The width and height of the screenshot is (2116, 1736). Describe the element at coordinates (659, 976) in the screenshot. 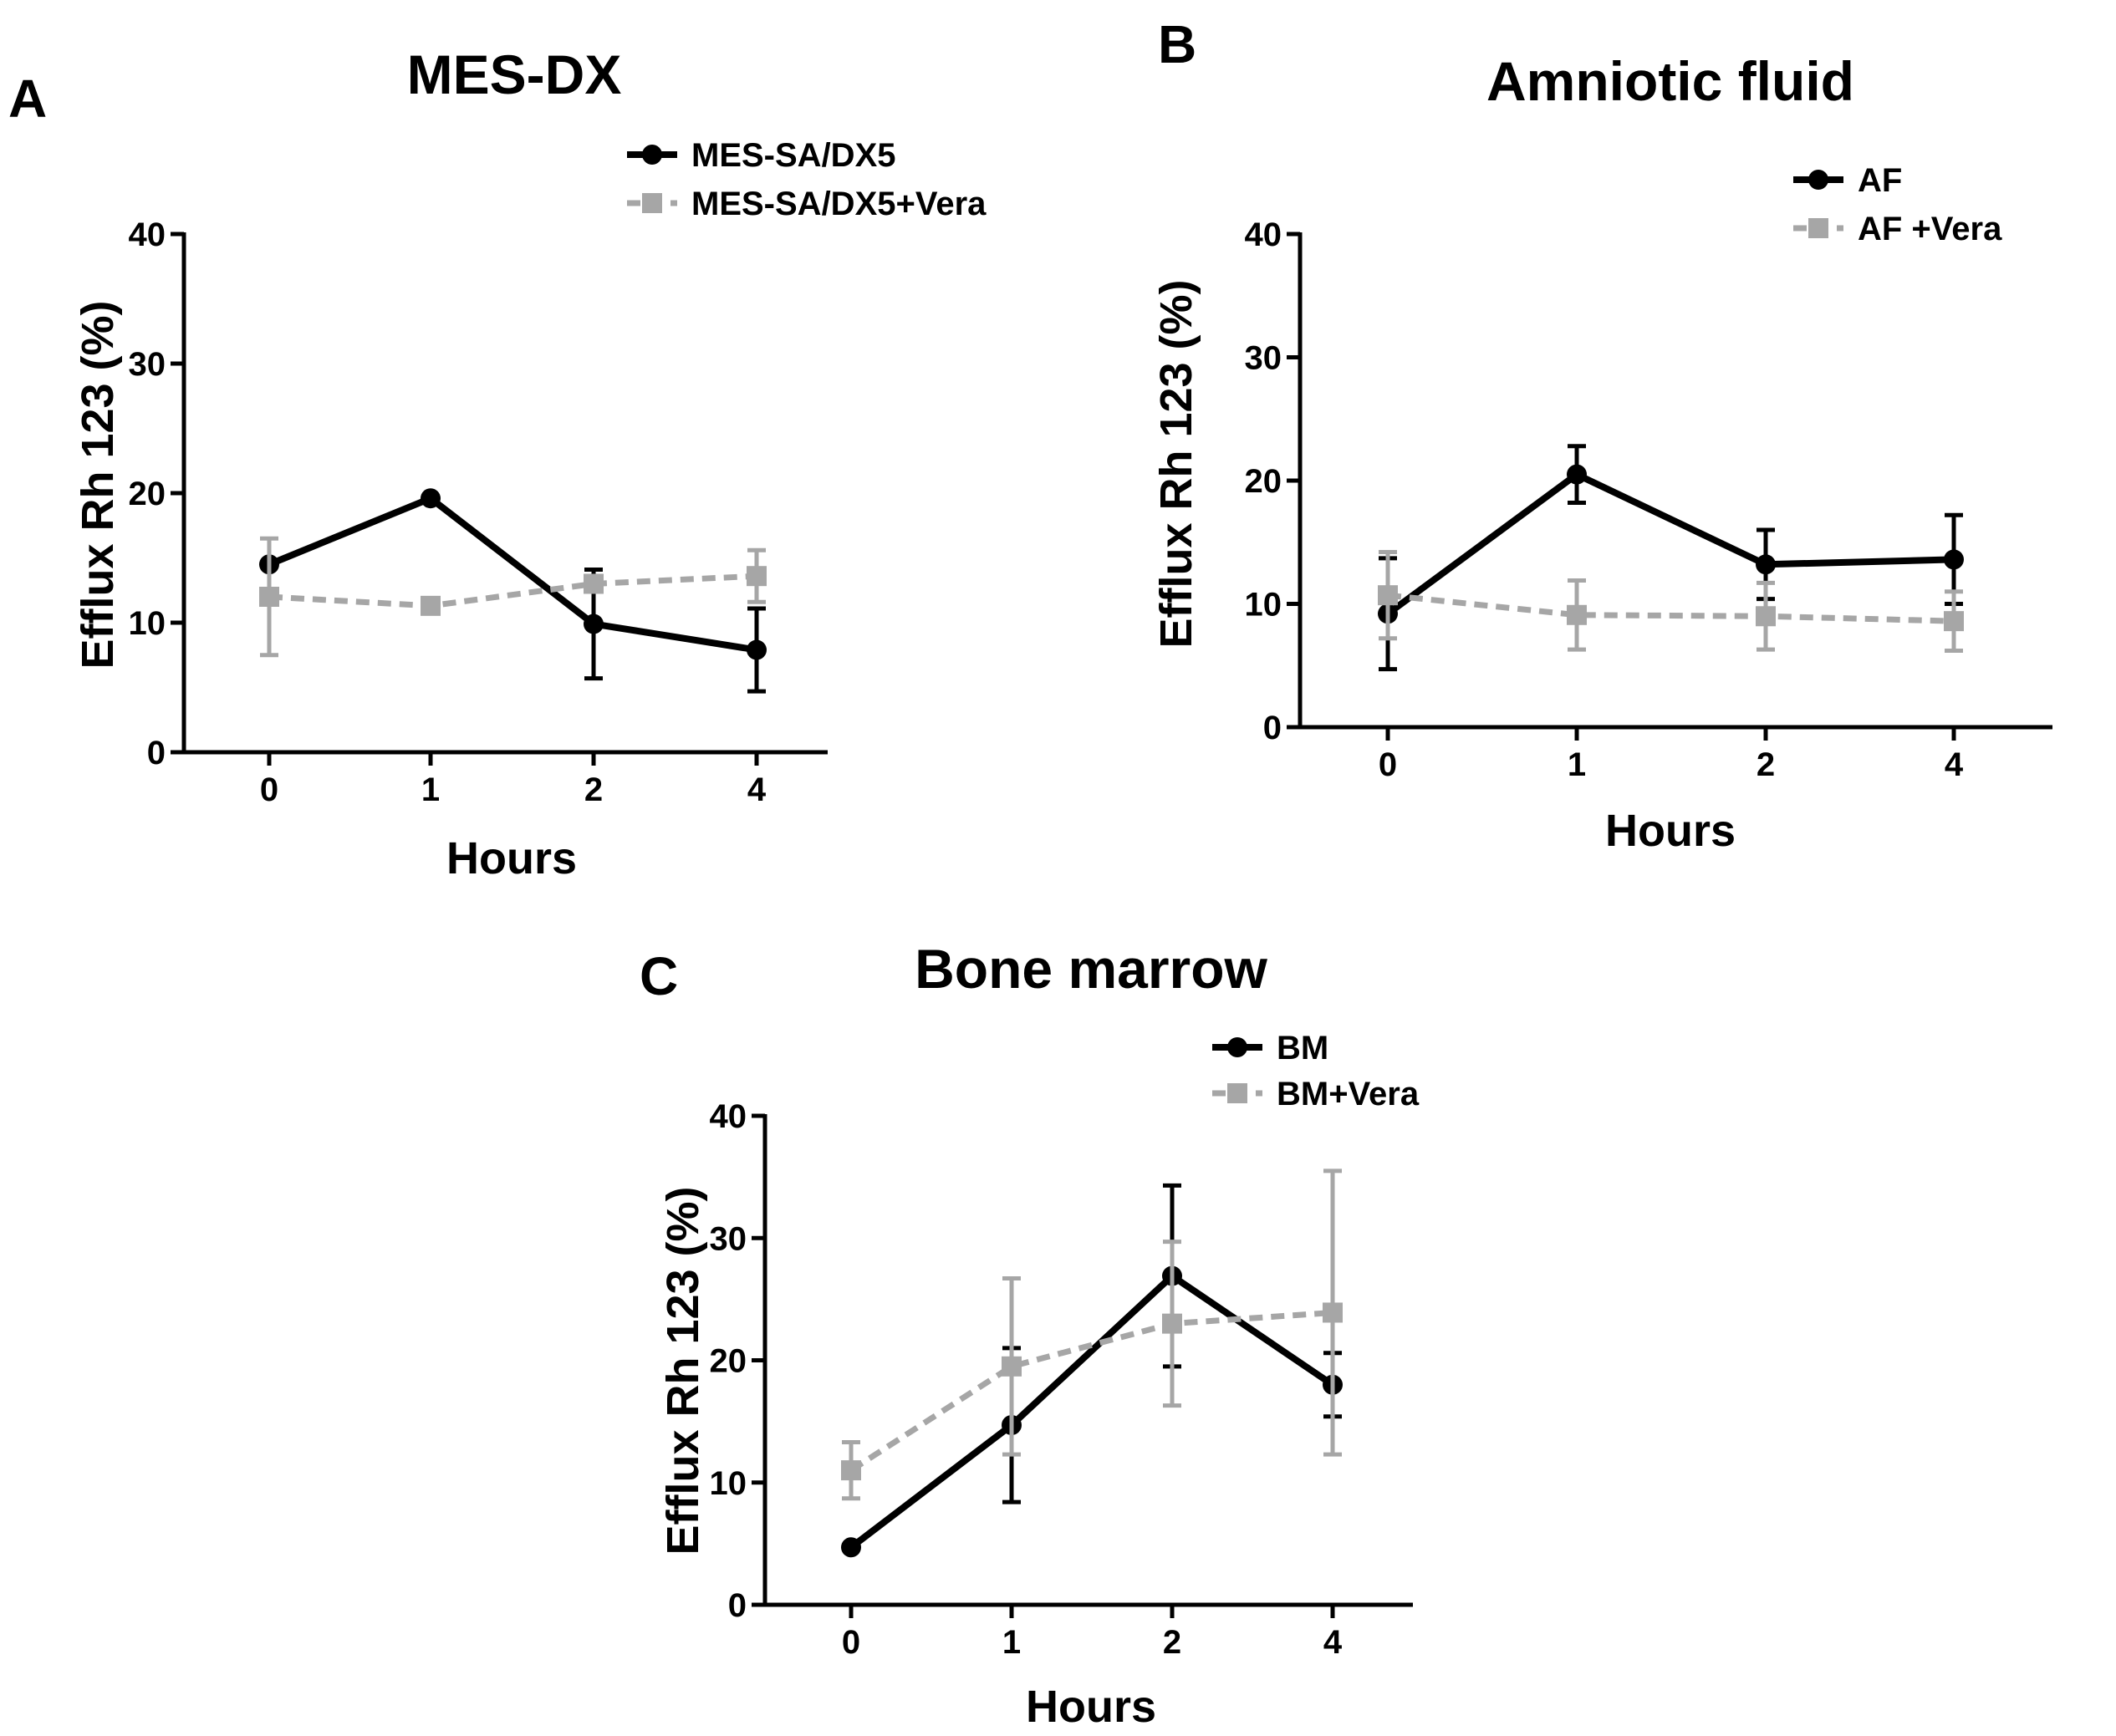

I see `panel-letter: C` at that location.